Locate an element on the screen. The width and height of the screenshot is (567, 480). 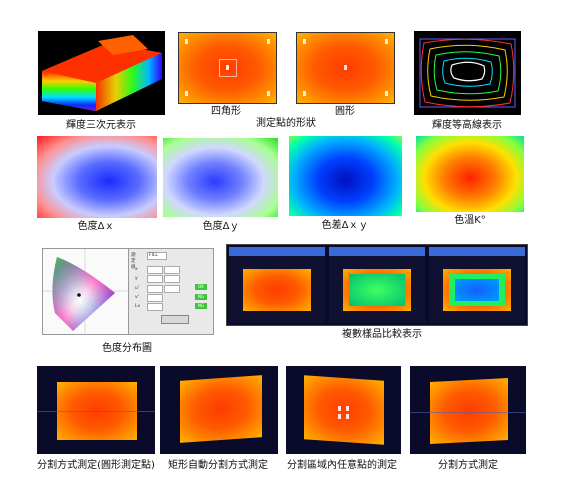
caption-split-arbitrary-points: 分割區域內任意點的測定 is located at coordinates (342, 465).